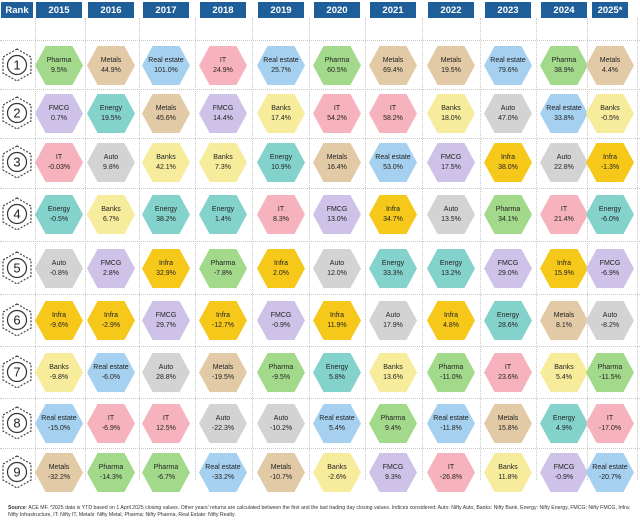 This screenshot has width=640, height=530. Describe the element at coordinates (223, 70) in the screenshot. I see `sector-return: 24.9%` at that location.